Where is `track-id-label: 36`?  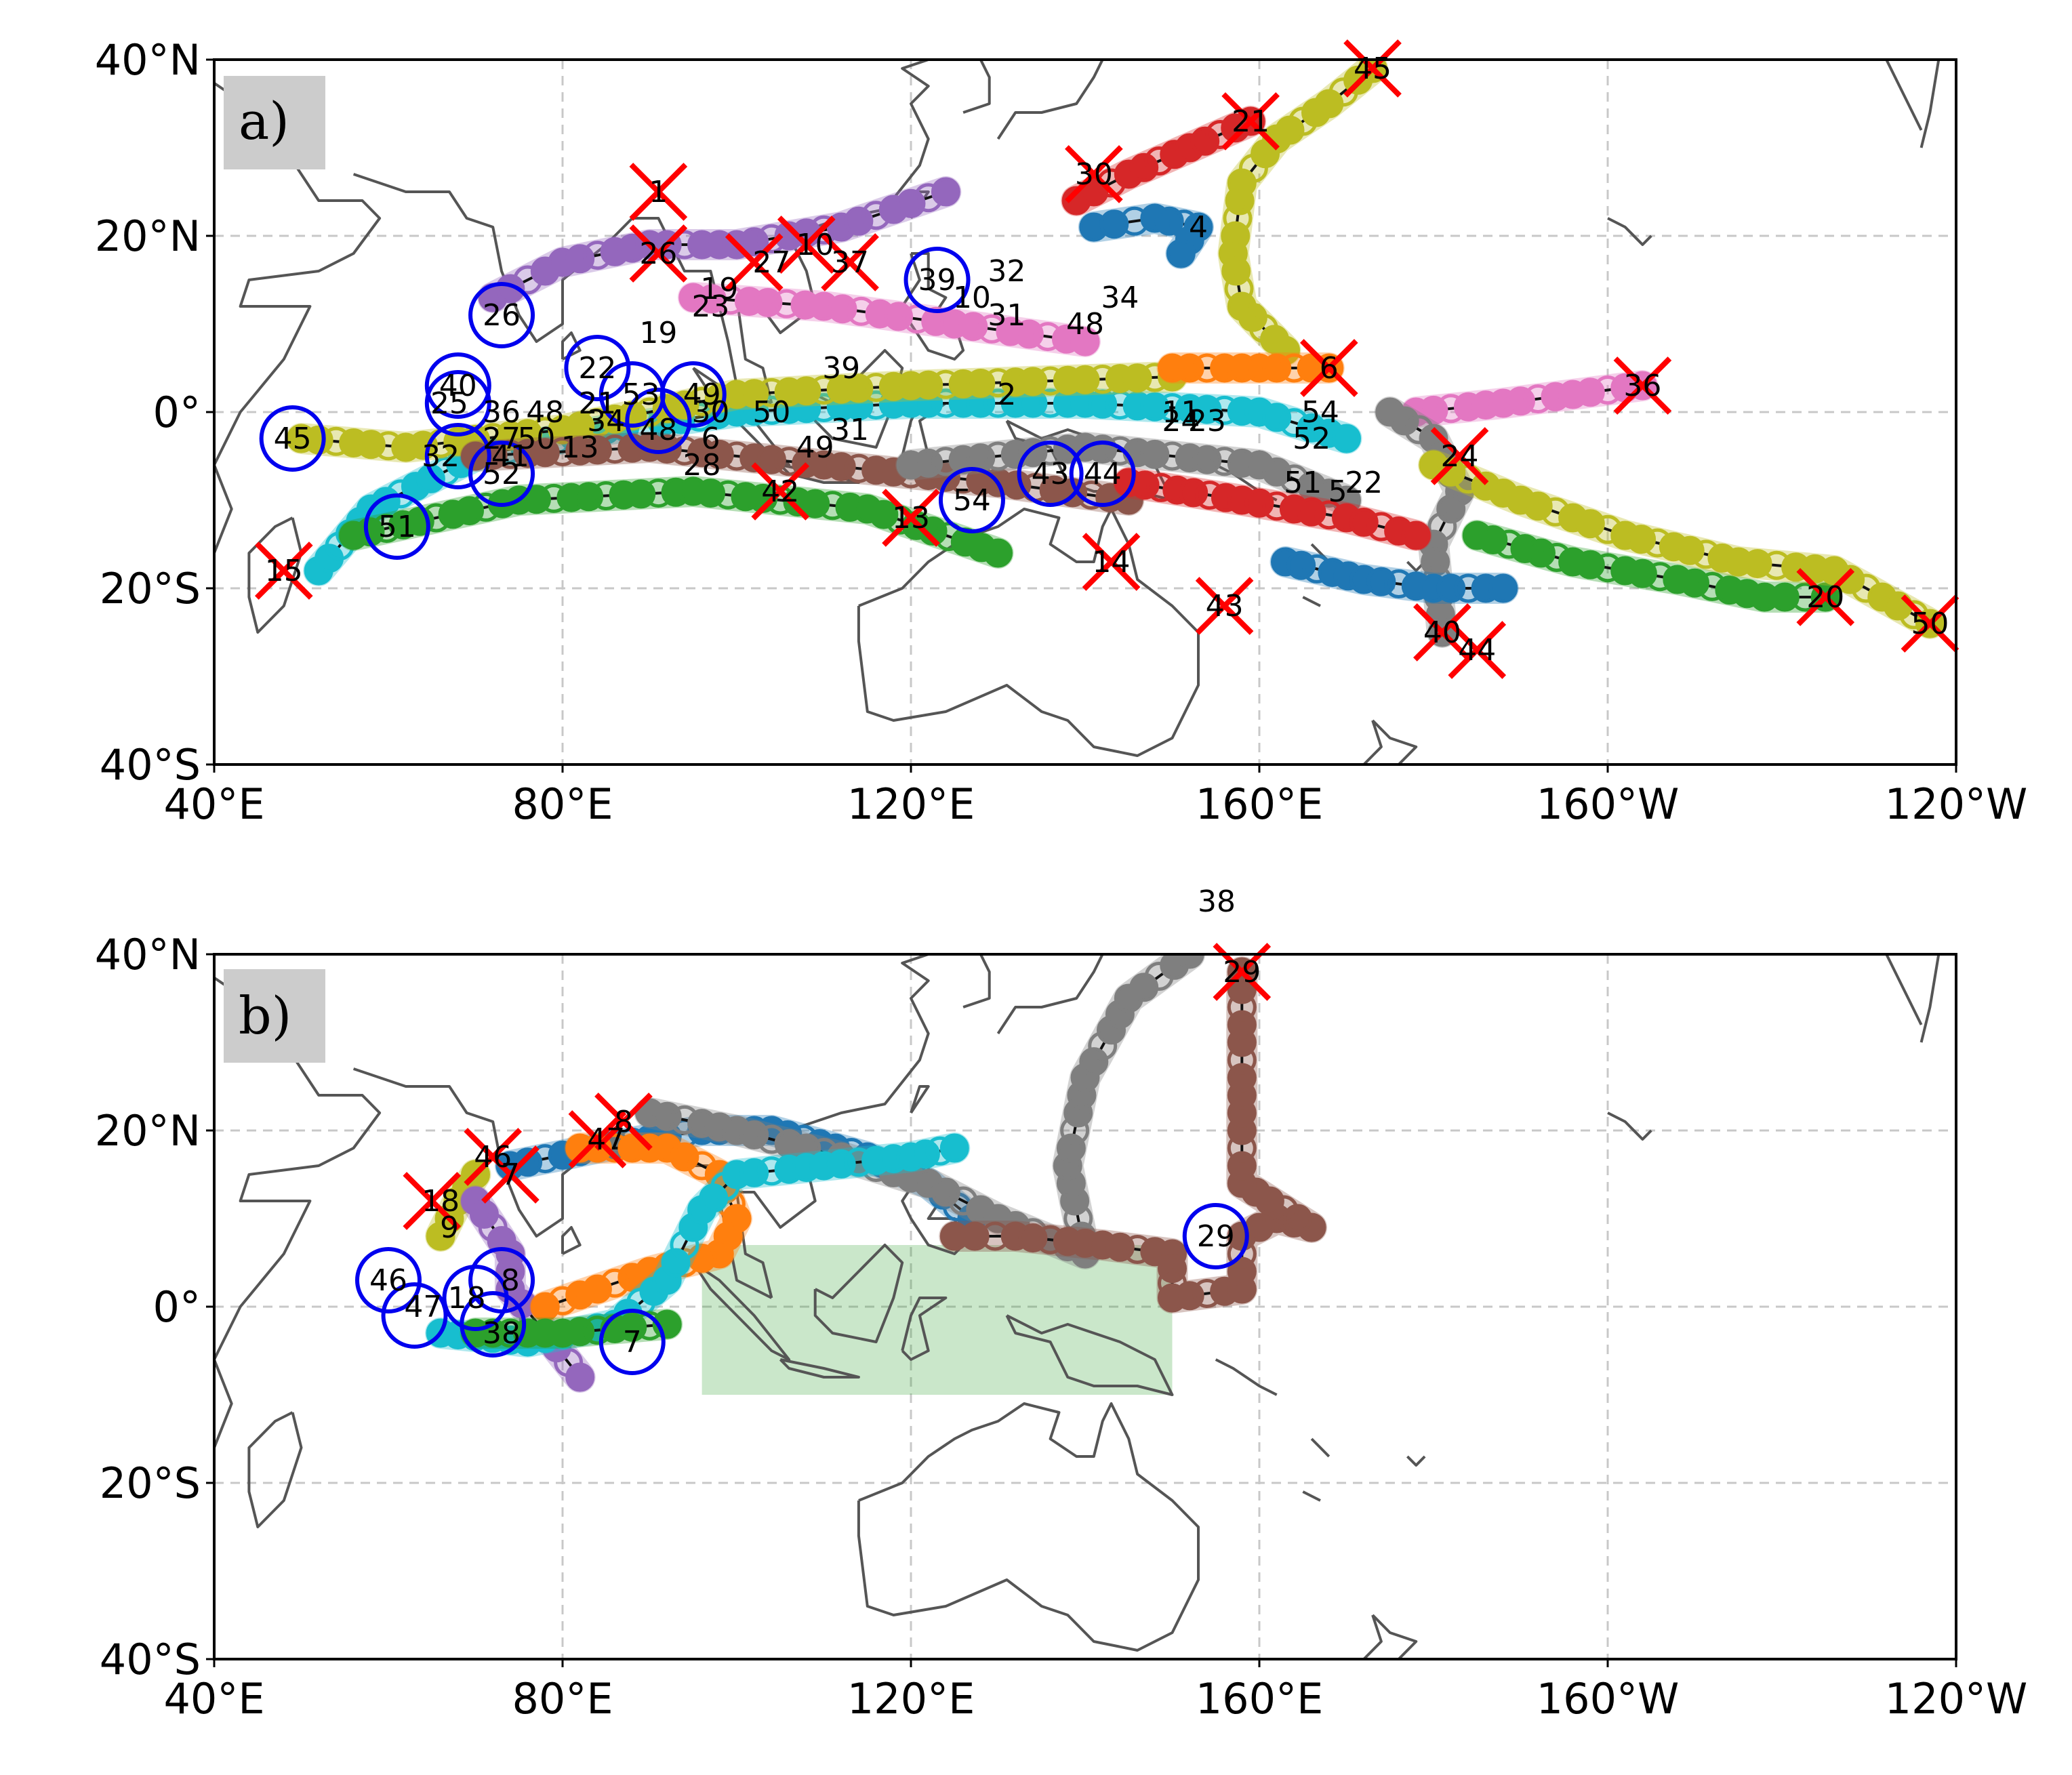 track-id-label: 36 is located at coordinates (502, 412).